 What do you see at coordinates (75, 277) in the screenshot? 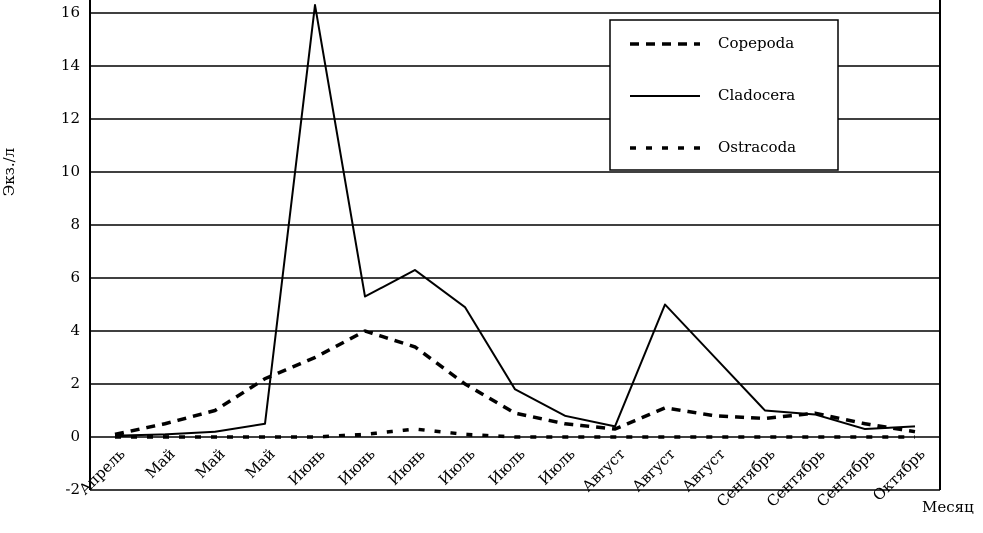
I see `y-tick-label: 6` at bounding box center [75, 277].